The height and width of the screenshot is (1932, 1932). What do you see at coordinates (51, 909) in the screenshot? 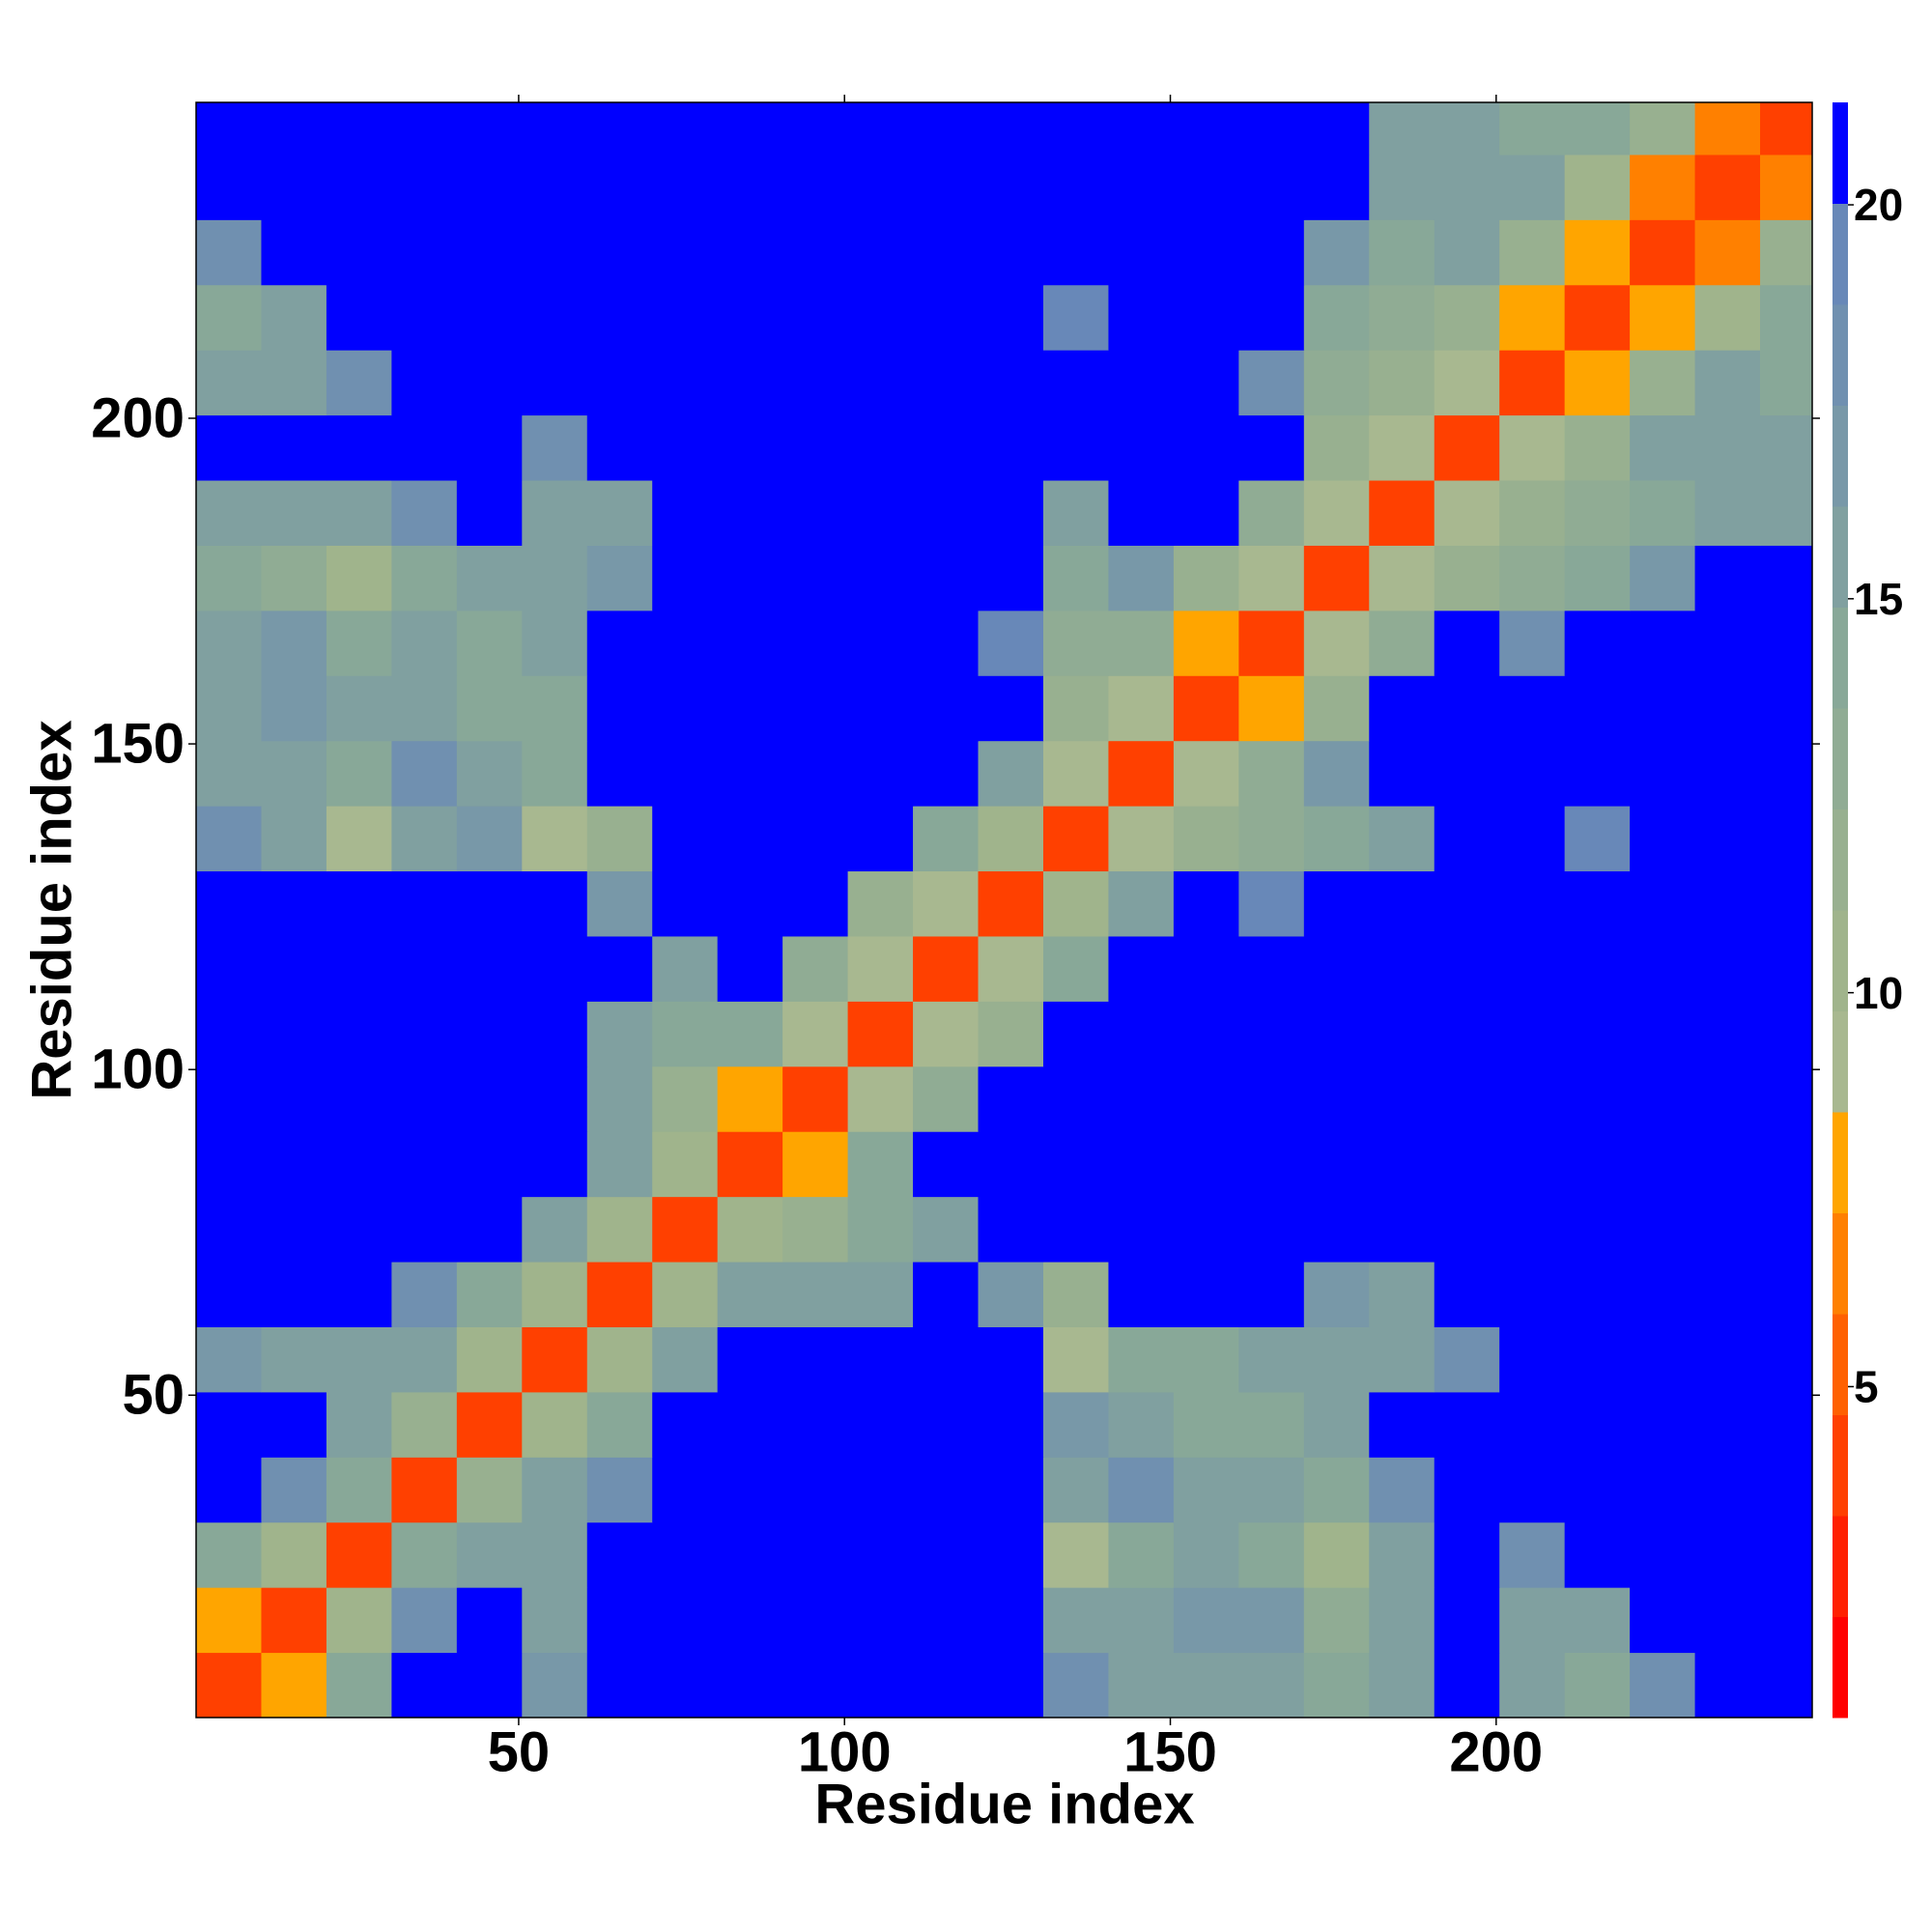
I see `y-axis-title: Residue index` at bounding box center [51, 909].